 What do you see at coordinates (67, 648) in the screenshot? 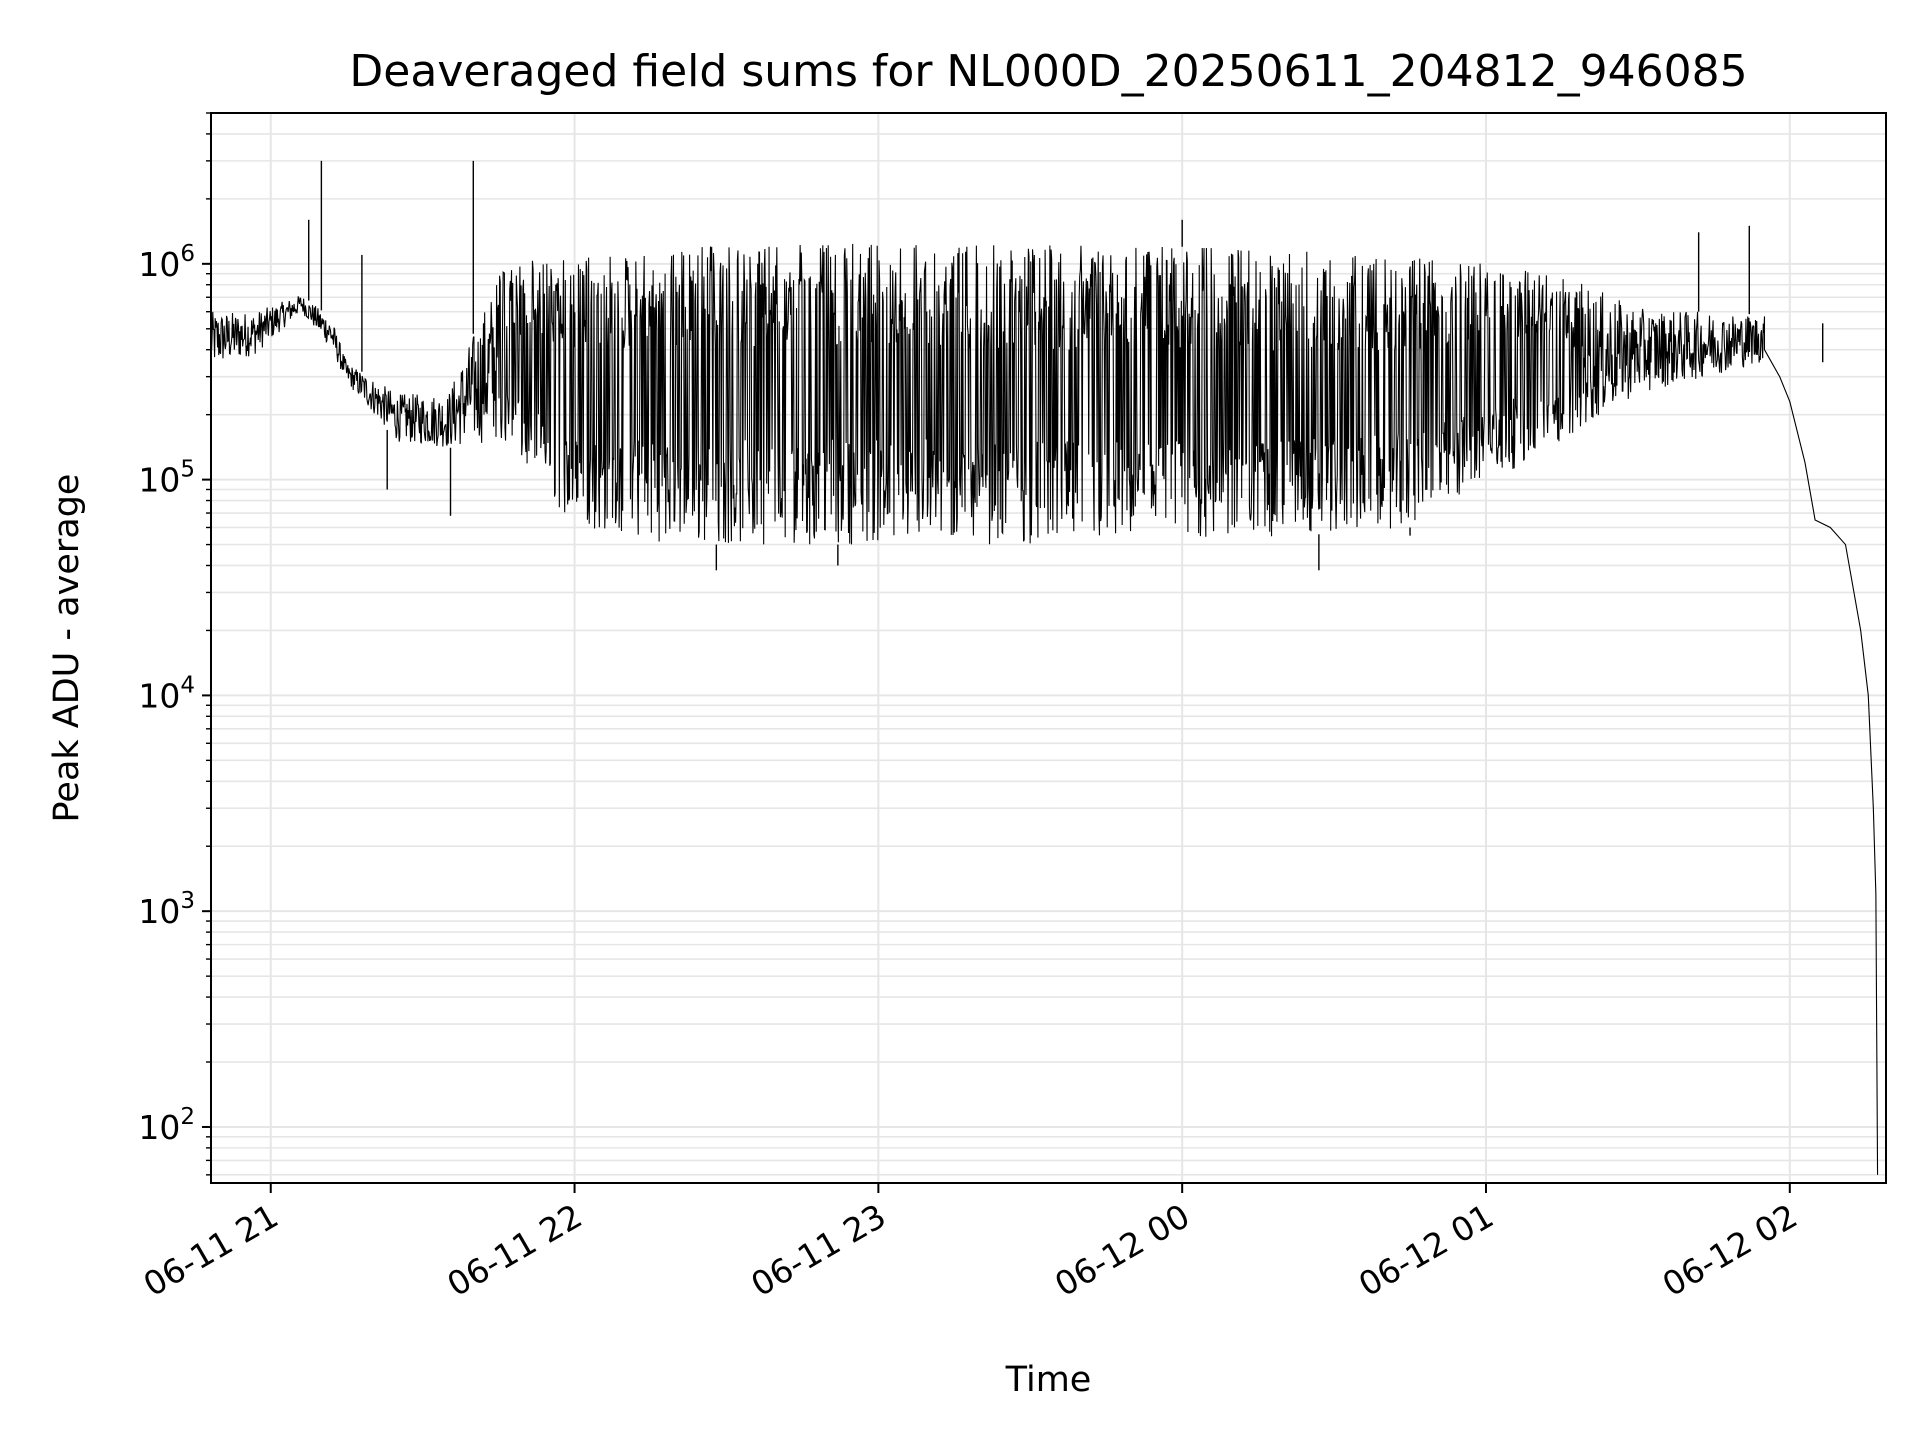
I see `y-axis-label: Peak ADU - average` at bounding box center [67, 648].